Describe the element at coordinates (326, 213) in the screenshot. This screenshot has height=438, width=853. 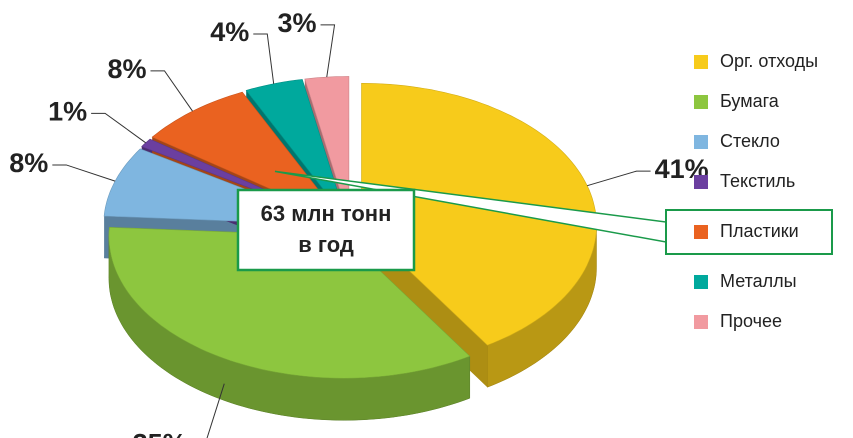
I see `annotation: 63 млн тонн` at that location.